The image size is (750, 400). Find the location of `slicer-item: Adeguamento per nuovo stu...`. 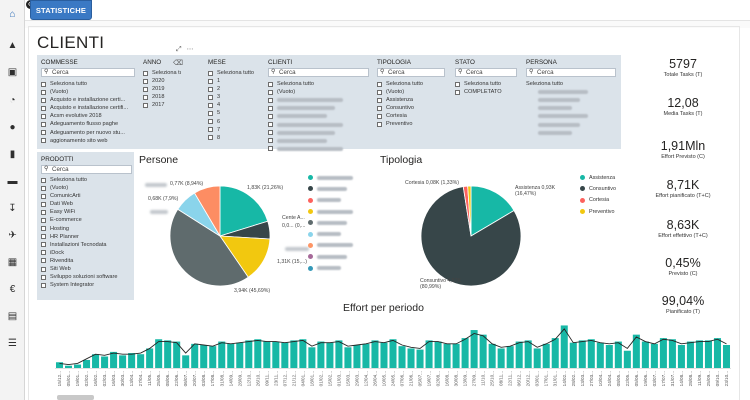

slicer-item: Adeguamento per nuovo stu... is located at coordinates (88, 133).